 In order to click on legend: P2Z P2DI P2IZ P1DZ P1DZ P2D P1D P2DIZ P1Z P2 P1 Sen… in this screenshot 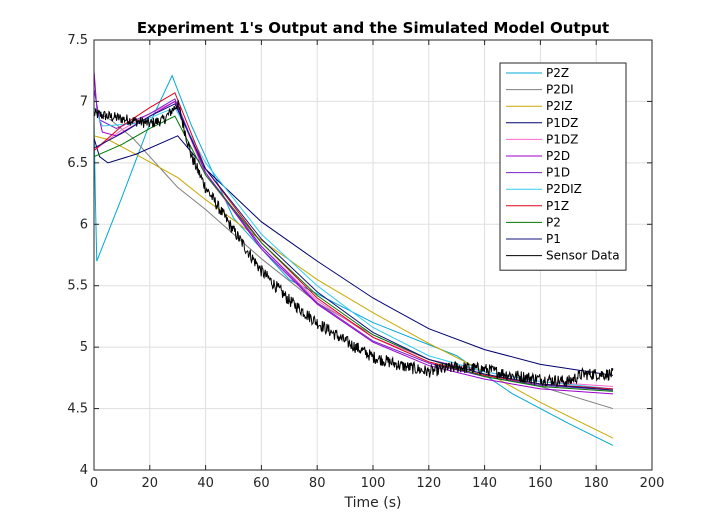, I will do `click(563, 166)`.